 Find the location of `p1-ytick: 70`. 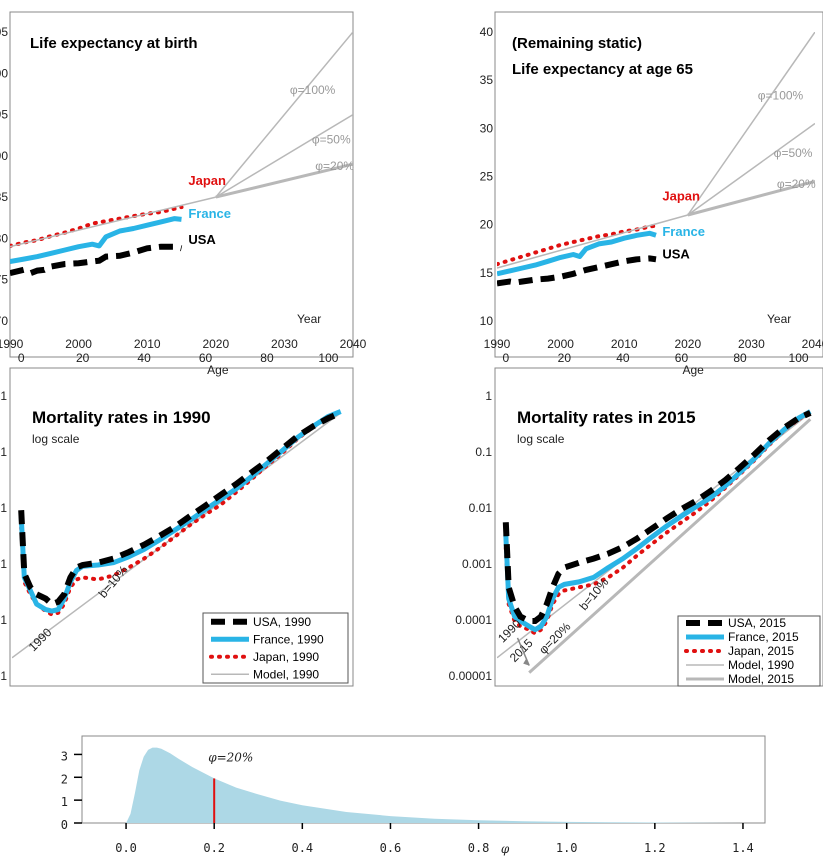

p1-ytick: 70 is located at coordinates (4, 321).